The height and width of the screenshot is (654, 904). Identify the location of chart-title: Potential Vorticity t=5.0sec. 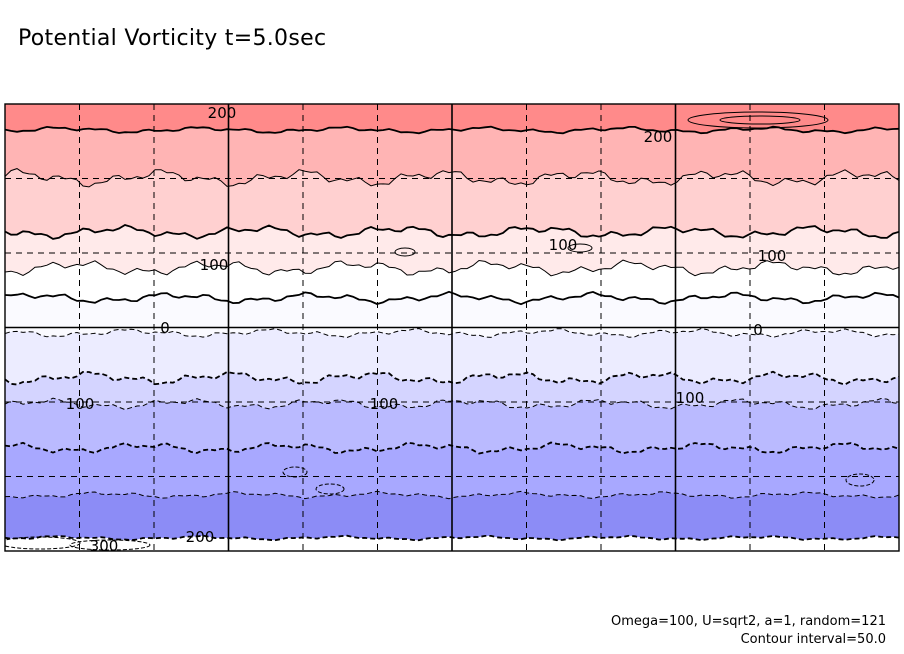
(172, 38).